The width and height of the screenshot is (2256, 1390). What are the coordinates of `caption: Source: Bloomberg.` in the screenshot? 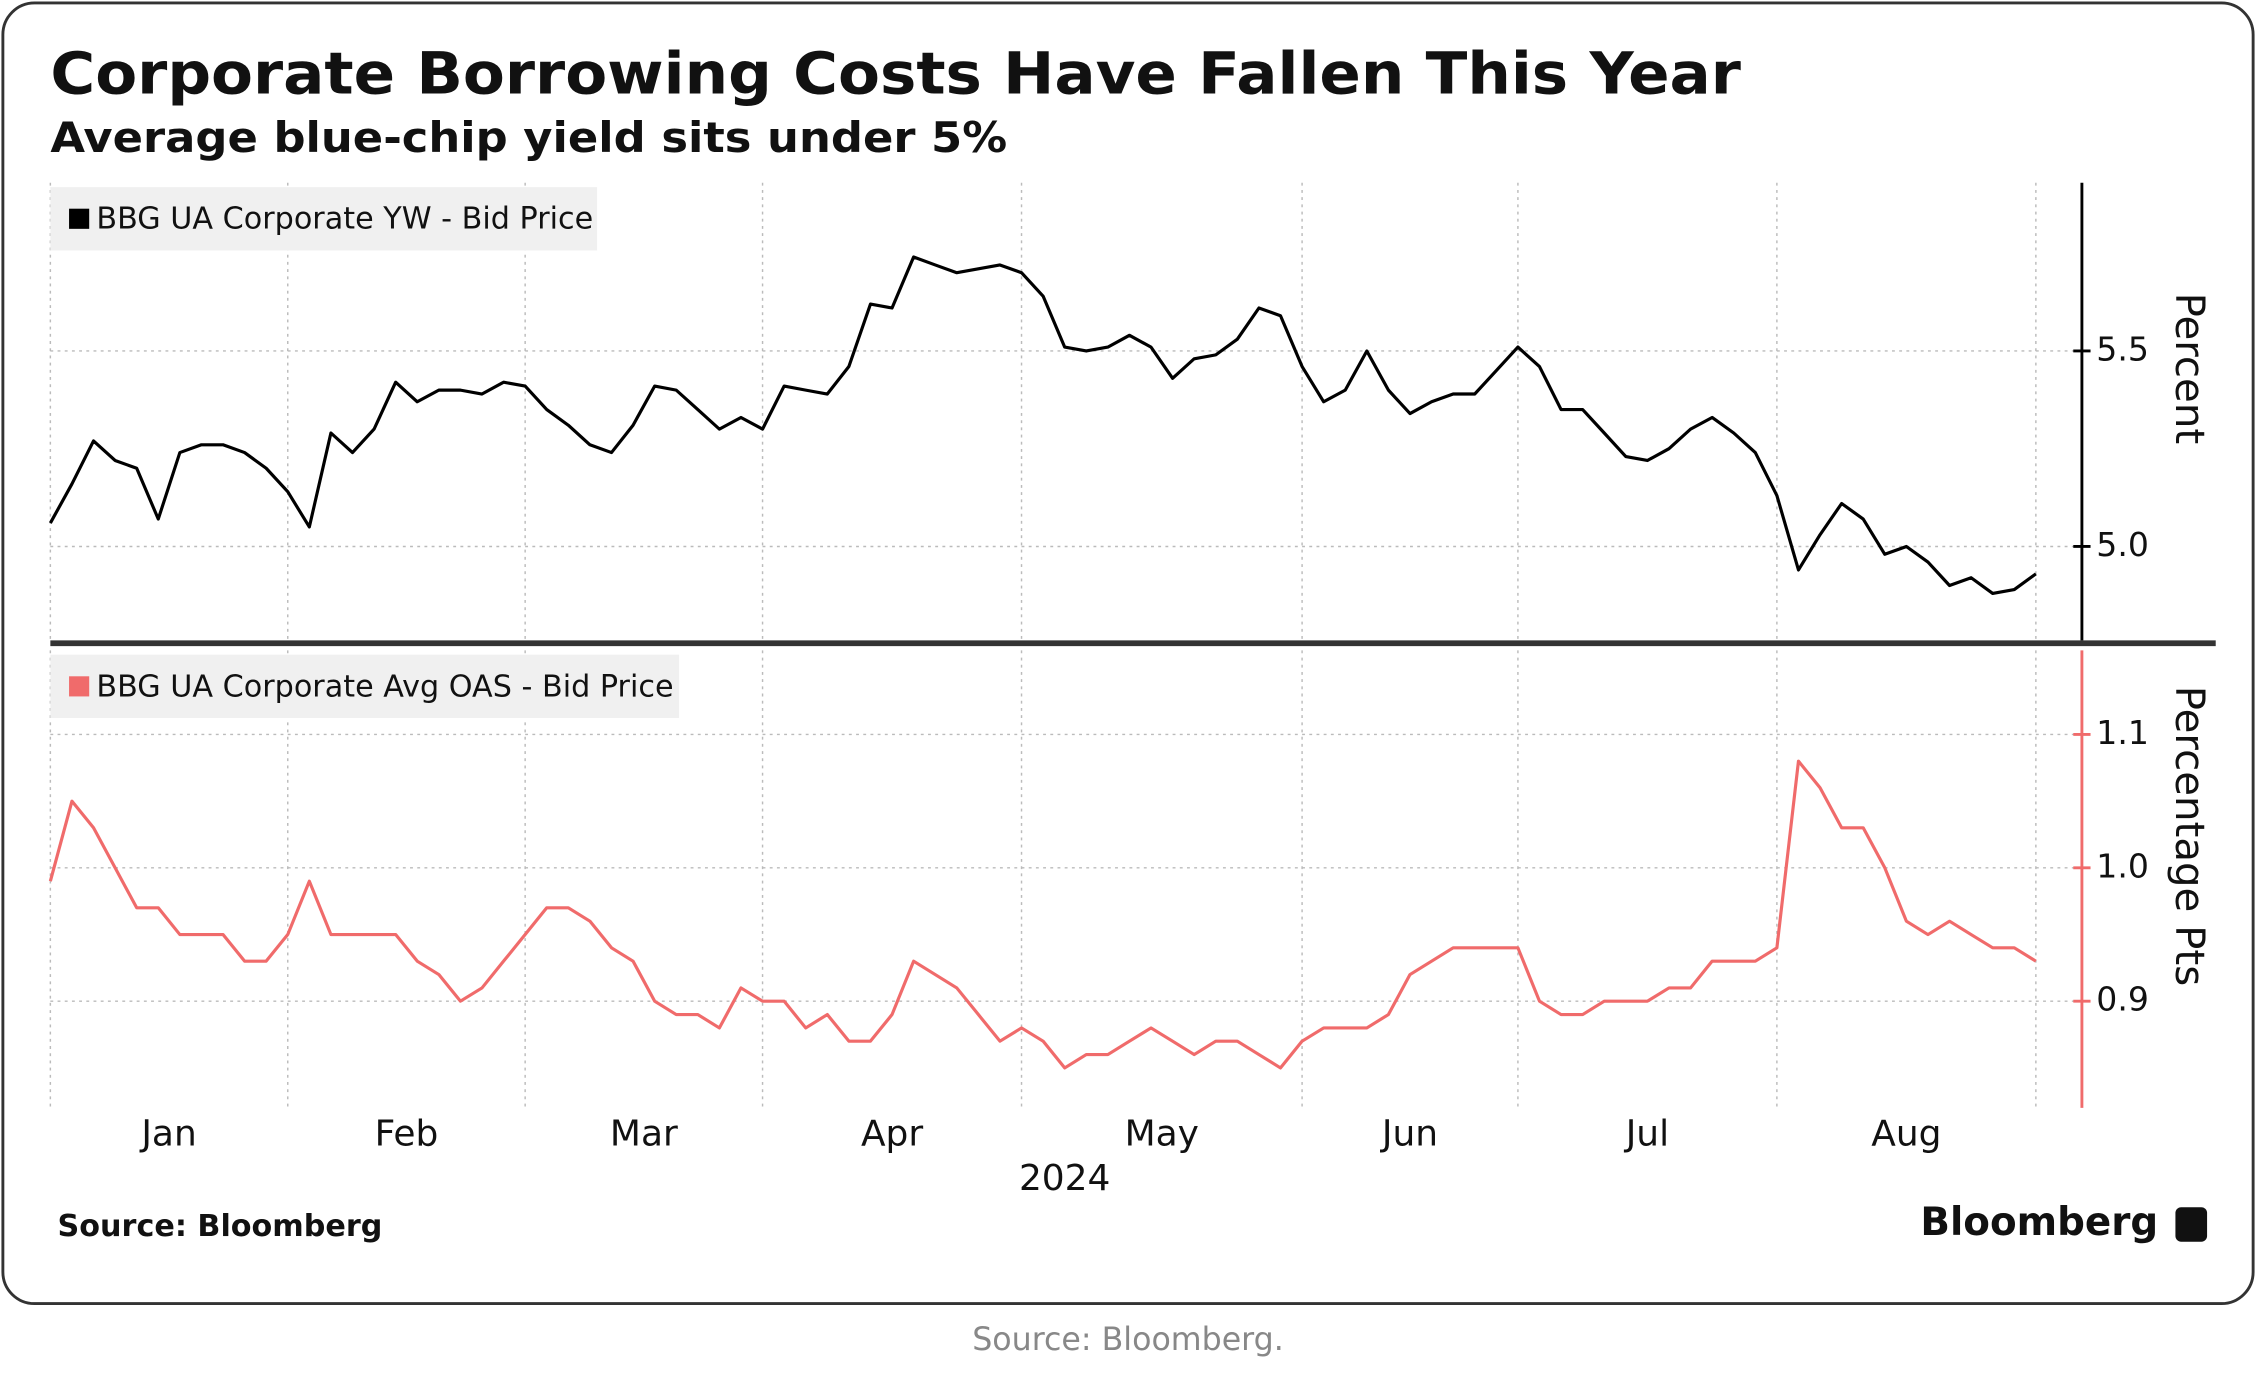 It's located at (1128, 1340).